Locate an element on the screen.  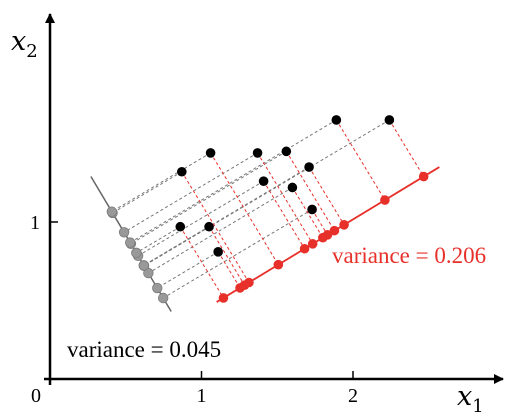
gray-projected-points is located at coordinates (137, 255).